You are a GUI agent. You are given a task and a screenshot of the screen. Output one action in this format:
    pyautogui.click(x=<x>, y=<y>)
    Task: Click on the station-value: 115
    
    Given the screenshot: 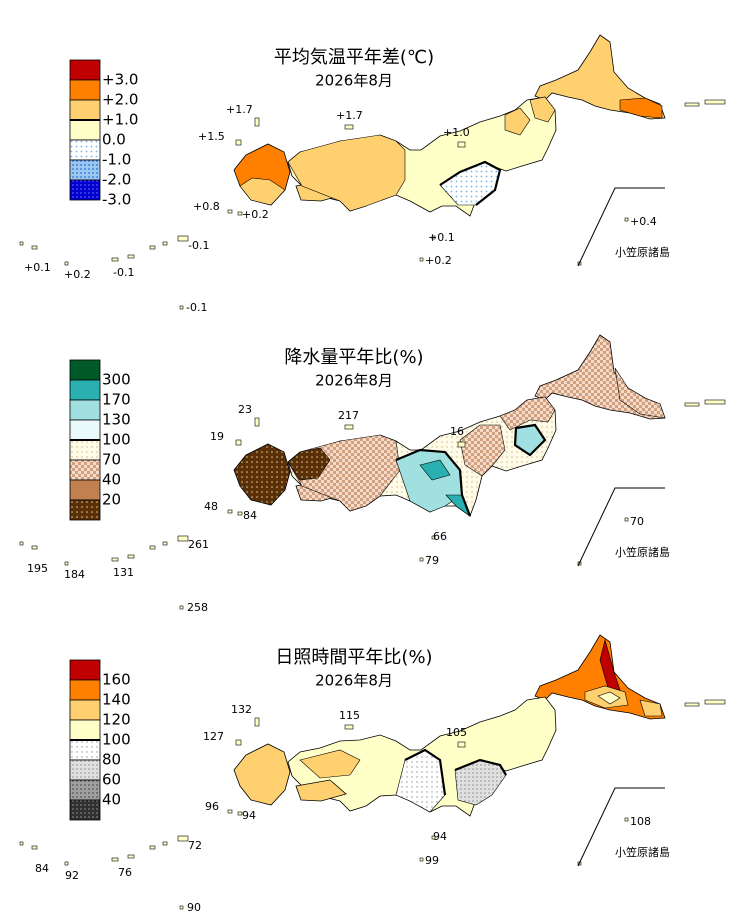 What is the action you would take?
    pyautogui.click(x=349, y=715)
    